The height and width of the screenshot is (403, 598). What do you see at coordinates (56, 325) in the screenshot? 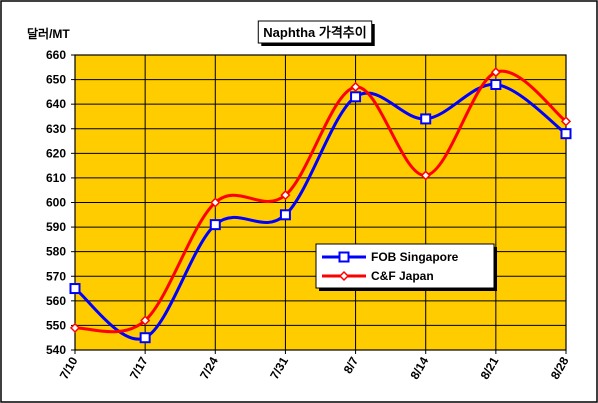
I see `y-tick-label: 550` at bounding box center [56, 325].